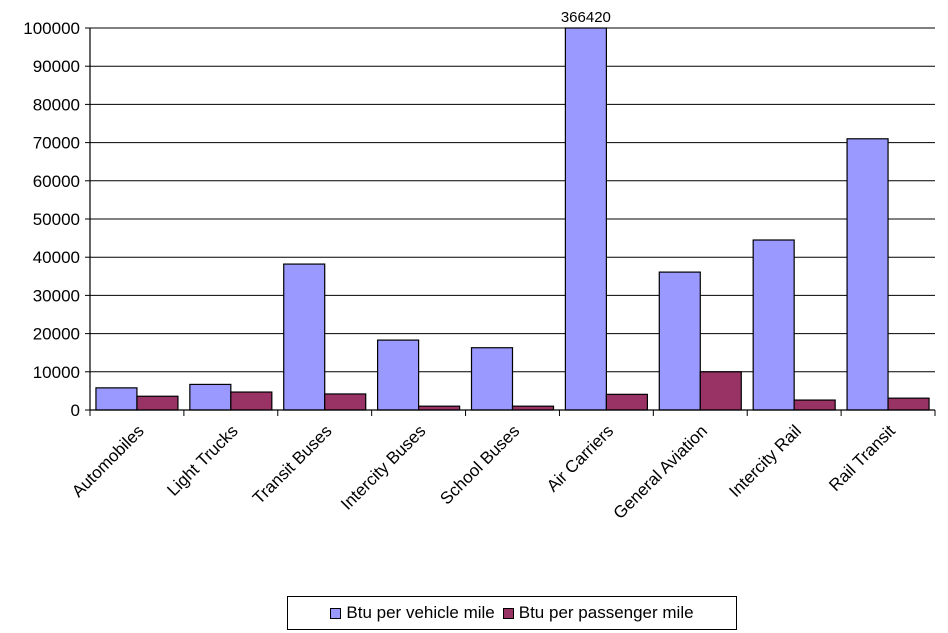 This screenshot has width=948, height=633. I want to click on x-tick-label: General Aviation, so click(660, 471).